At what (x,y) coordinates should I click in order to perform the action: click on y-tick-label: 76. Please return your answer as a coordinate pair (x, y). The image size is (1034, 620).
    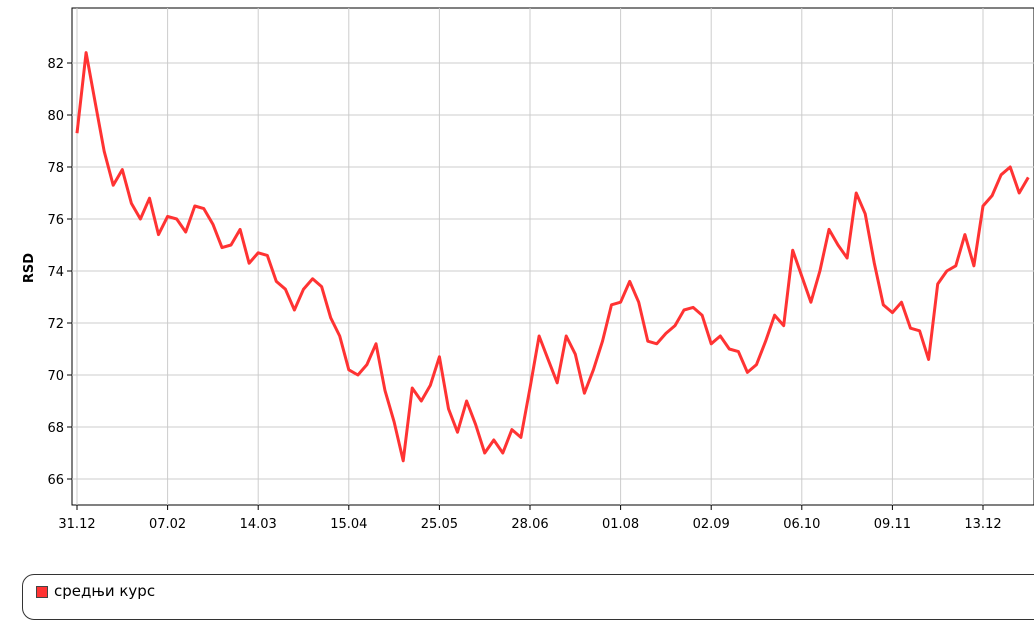
    Looking at the image, I should click on (55, 220).